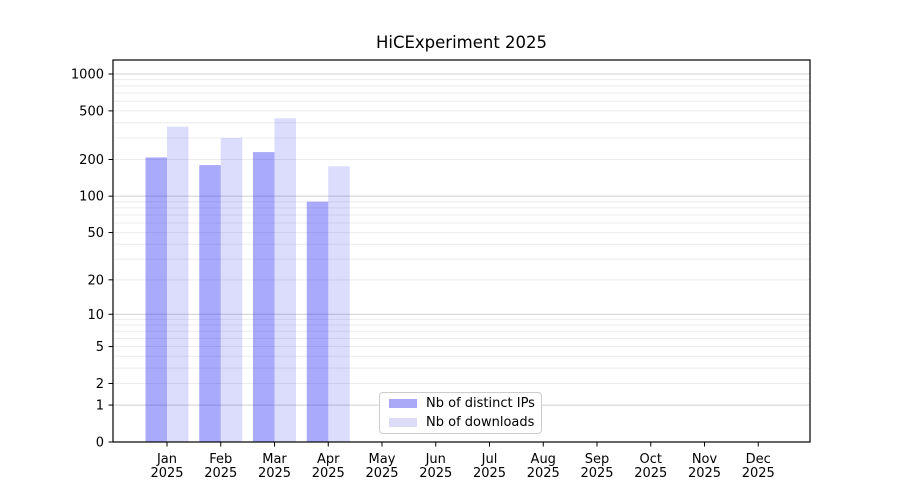 This screenshot has width=900, height=500. What do you see at coordinates (100, 347) in the screenshot?
I see `y-tick-label: 5` at bounding box center [100, 347].